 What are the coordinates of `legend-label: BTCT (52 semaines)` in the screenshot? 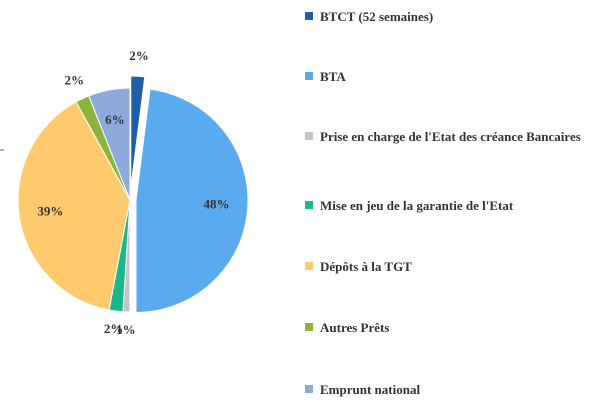 It's located at (377, 16).